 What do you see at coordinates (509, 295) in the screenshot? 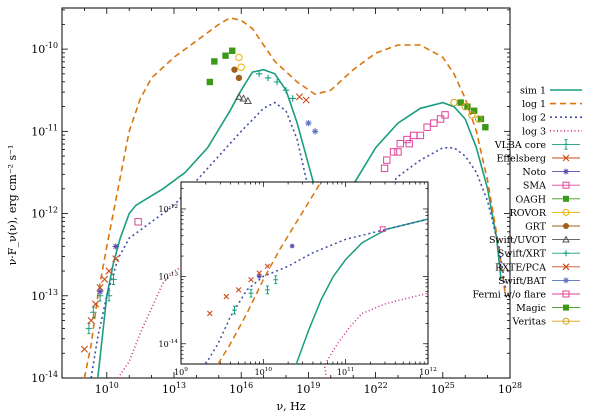
I see `legend-label-fermi-w-o-flare: Fermi w/o flare` at bounding box center [509, 295].